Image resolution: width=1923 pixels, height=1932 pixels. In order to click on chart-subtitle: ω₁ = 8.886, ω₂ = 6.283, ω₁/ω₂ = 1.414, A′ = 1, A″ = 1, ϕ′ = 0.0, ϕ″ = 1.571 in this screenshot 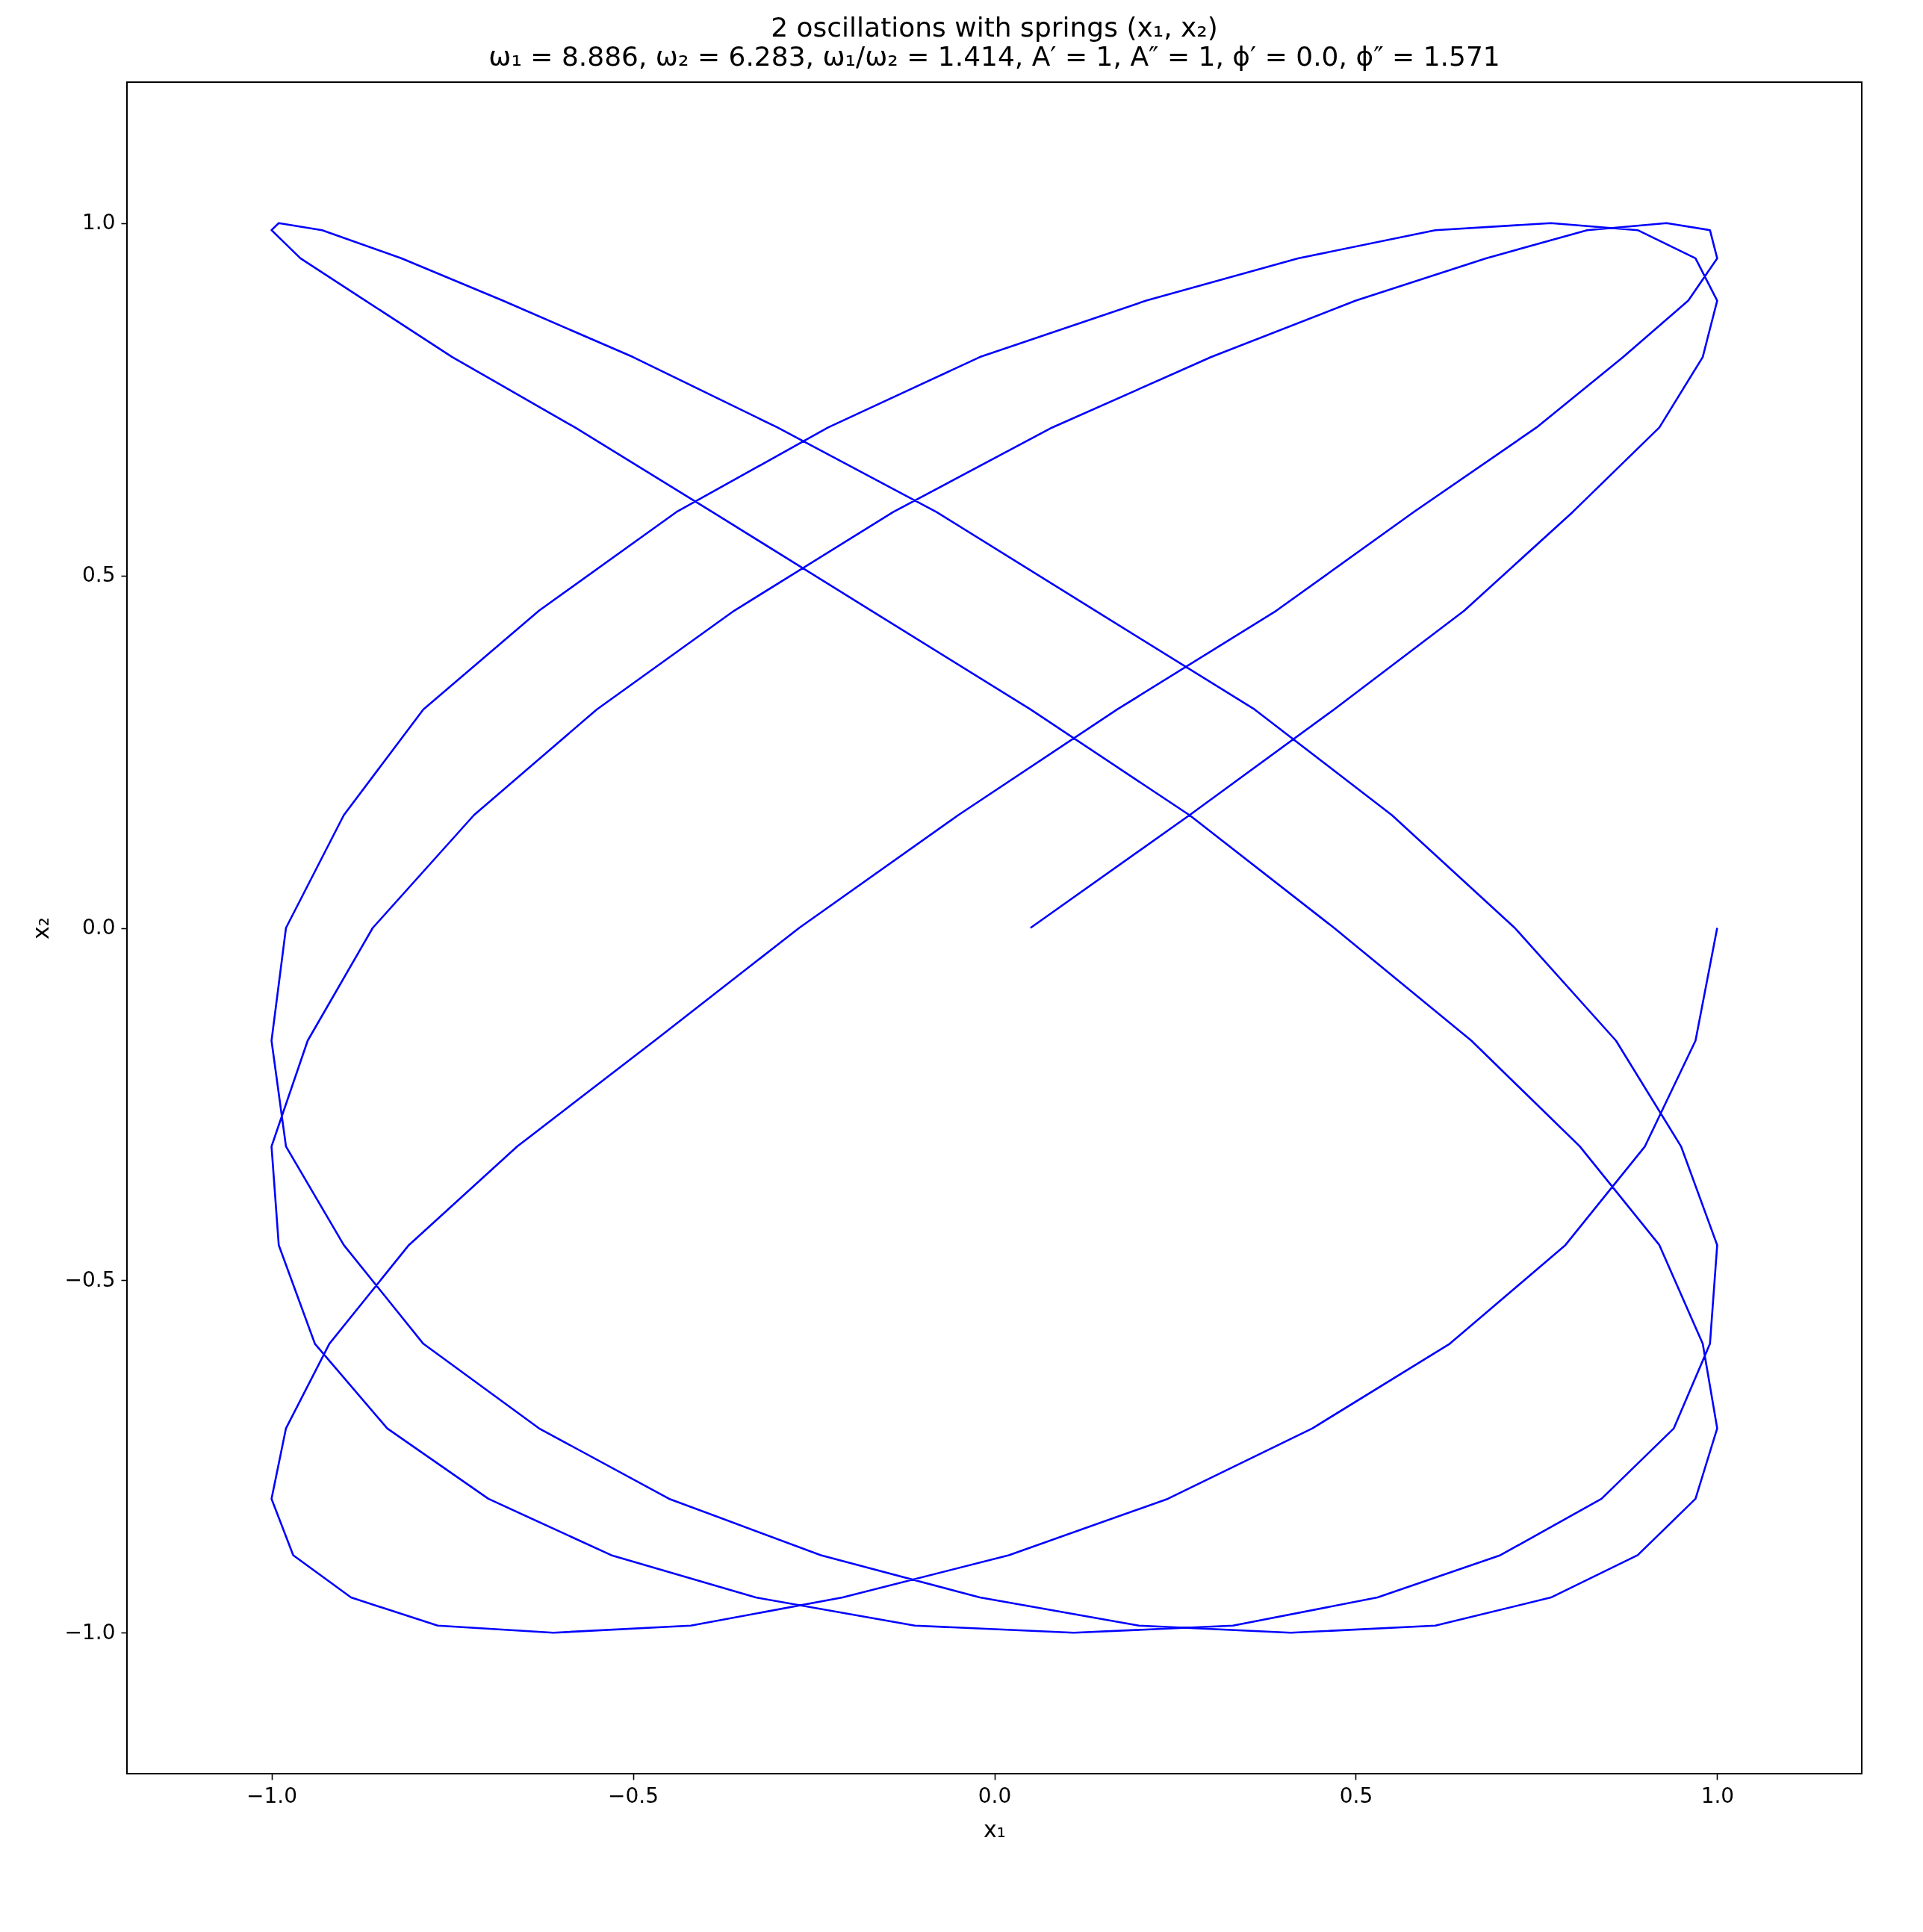, I will do `click(994, 56)`.